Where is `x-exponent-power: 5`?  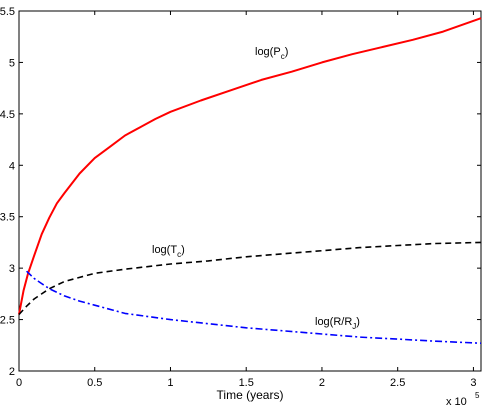
x-exponent-power: 5 is located at coordinates (477, 395).